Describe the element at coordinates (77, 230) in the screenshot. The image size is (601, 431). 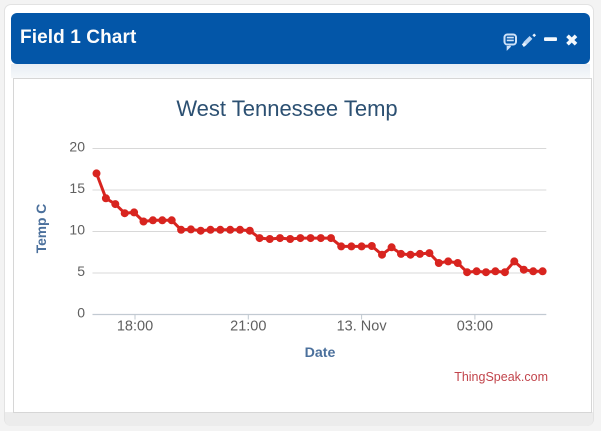
I see `svg-text: 10` at that location.